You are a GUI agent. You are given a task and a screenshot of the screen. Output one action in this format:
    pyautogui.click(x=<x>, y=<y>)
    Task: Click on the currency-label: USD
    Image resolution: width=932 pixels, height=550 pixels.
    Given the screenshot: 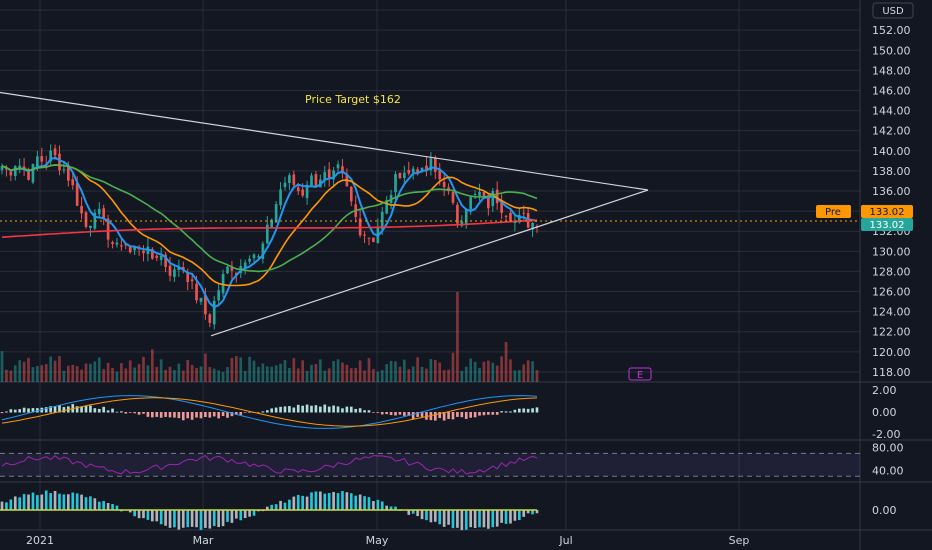 What is the action you would take?
    pyautogui.click(x=893, y=11)
    